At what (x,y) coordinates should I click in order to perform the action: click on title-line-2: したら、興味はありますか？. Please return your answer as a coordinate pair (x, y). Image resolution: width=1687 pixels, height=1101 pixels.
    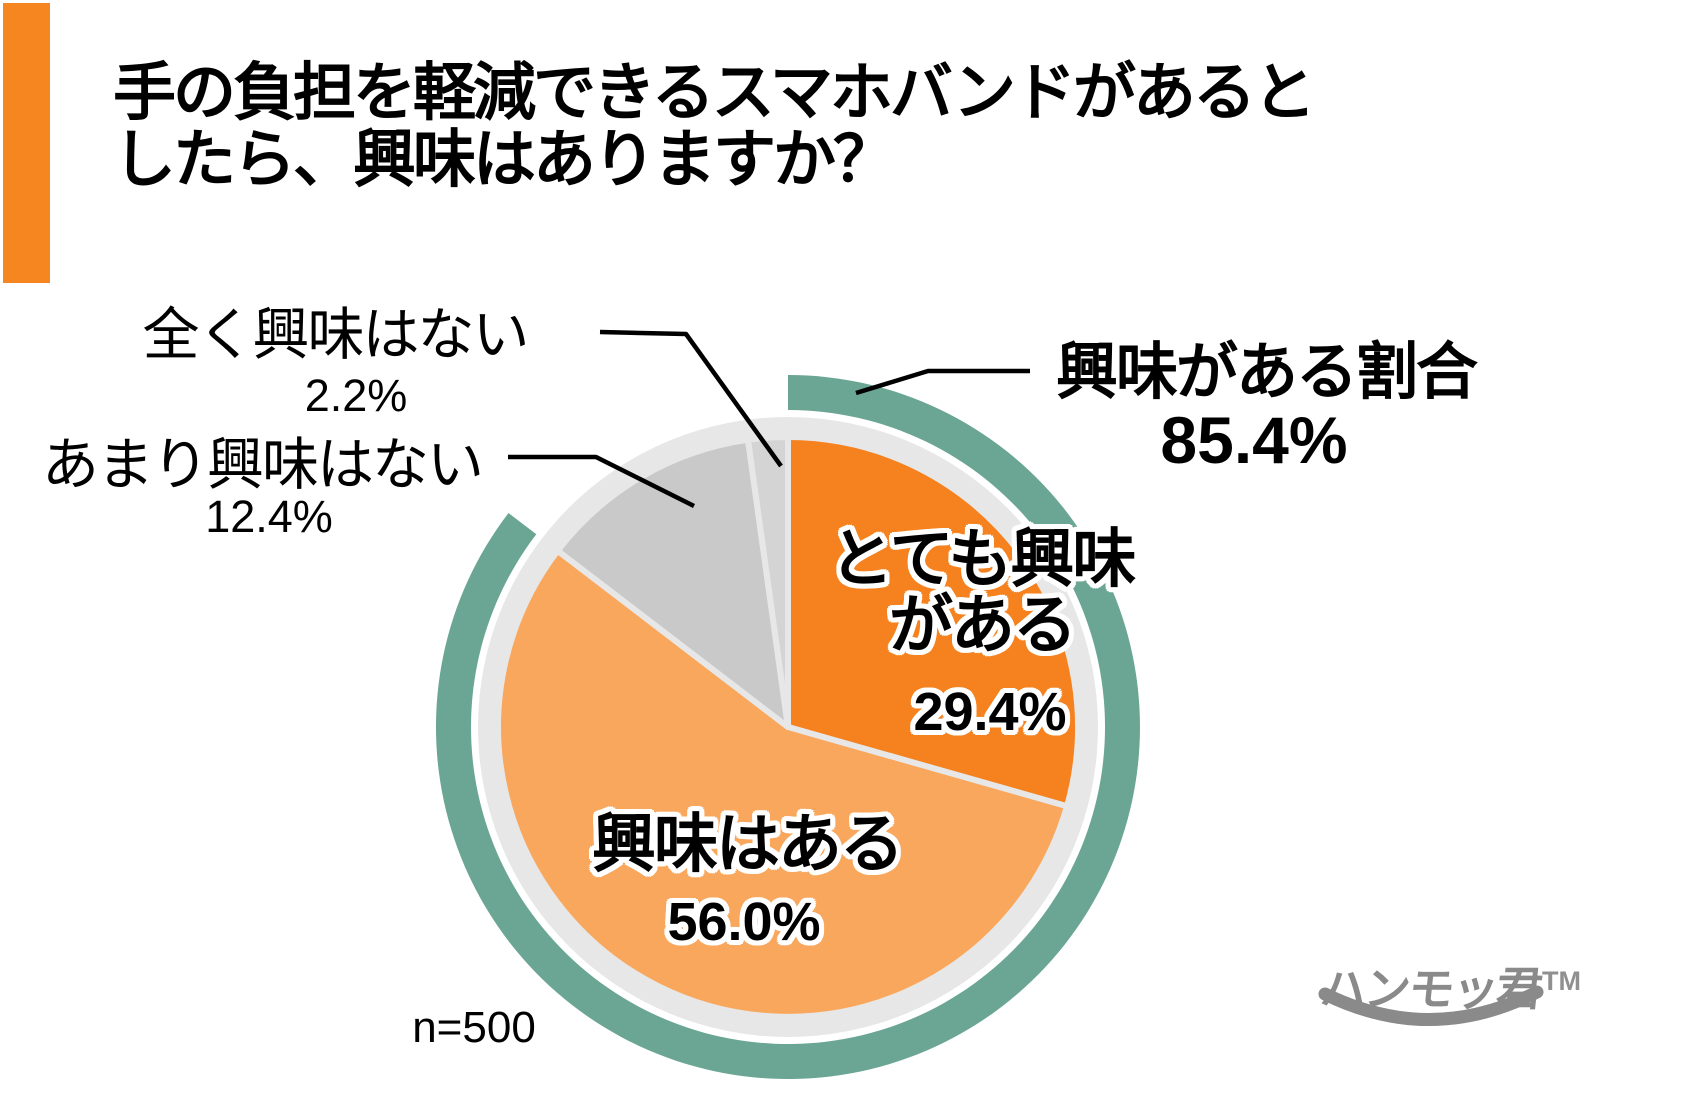
    Looking at the image, I should click on (504, 159).